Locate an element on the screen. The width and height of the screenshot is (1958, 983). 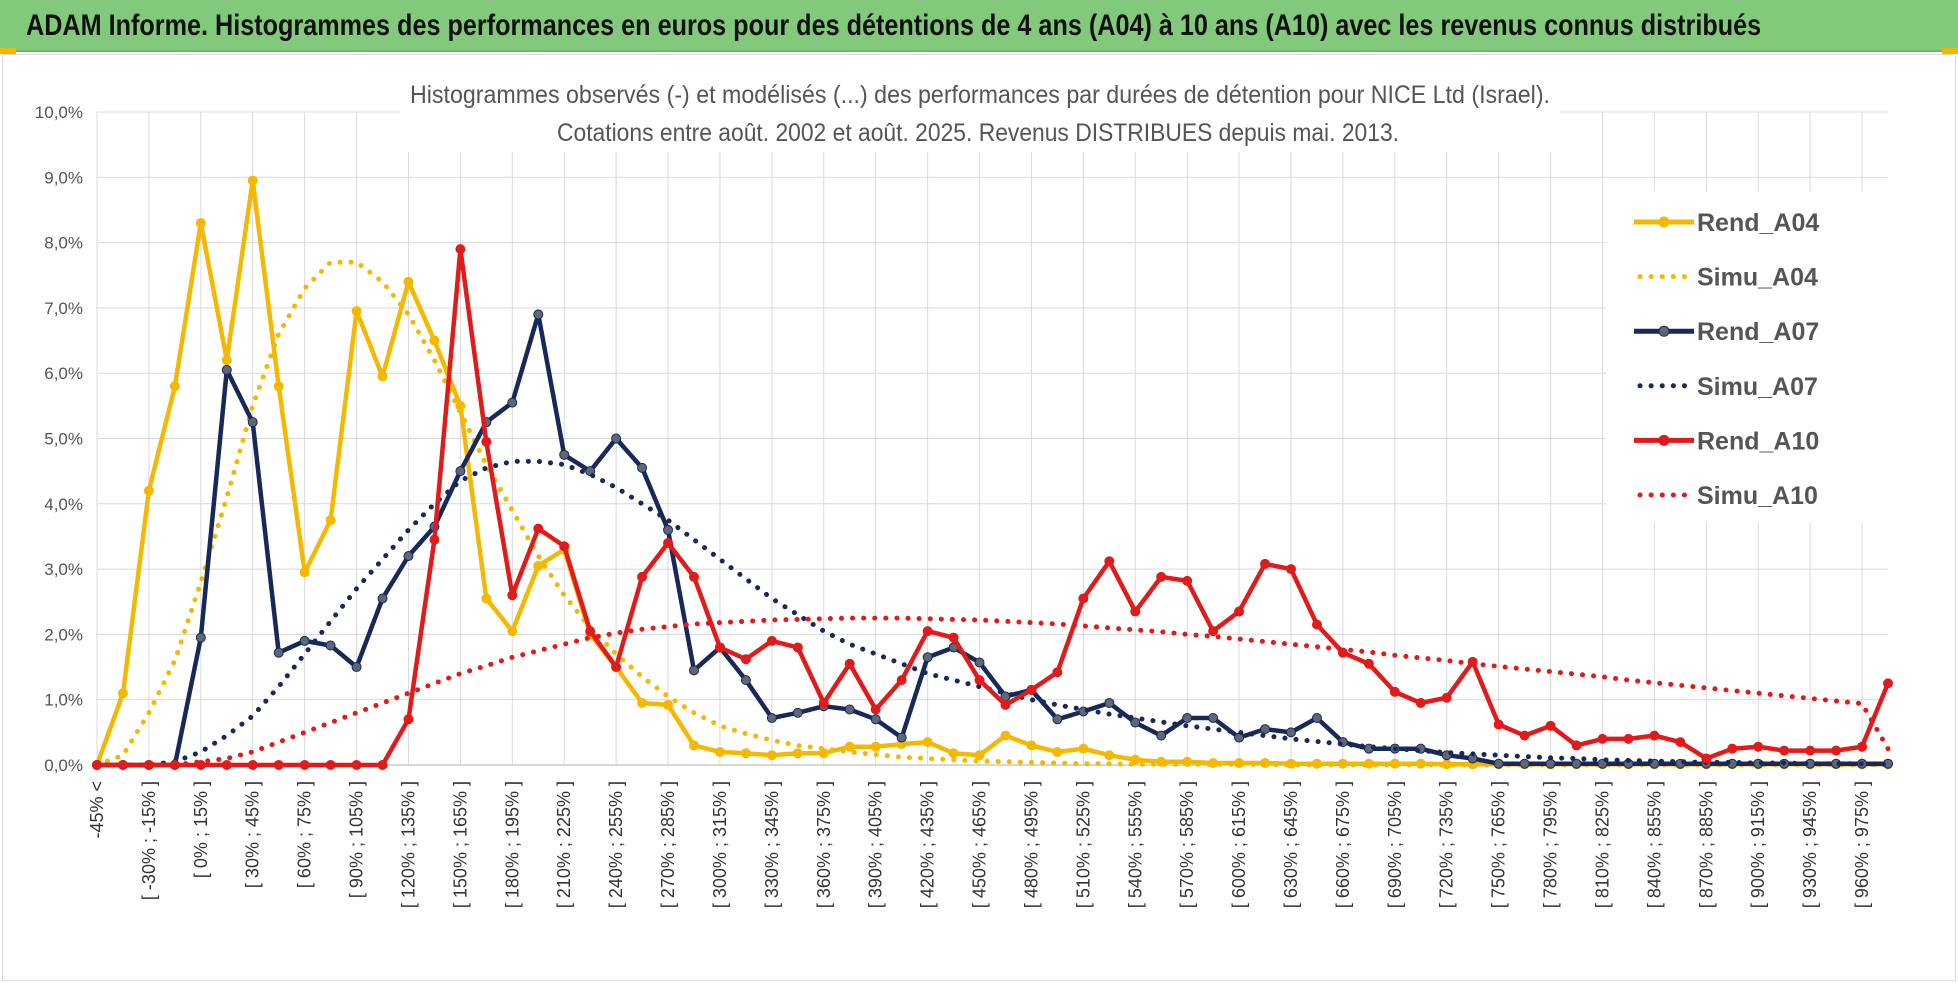
legend-marker-rend-a04 is located at coordinates (1664, 222).